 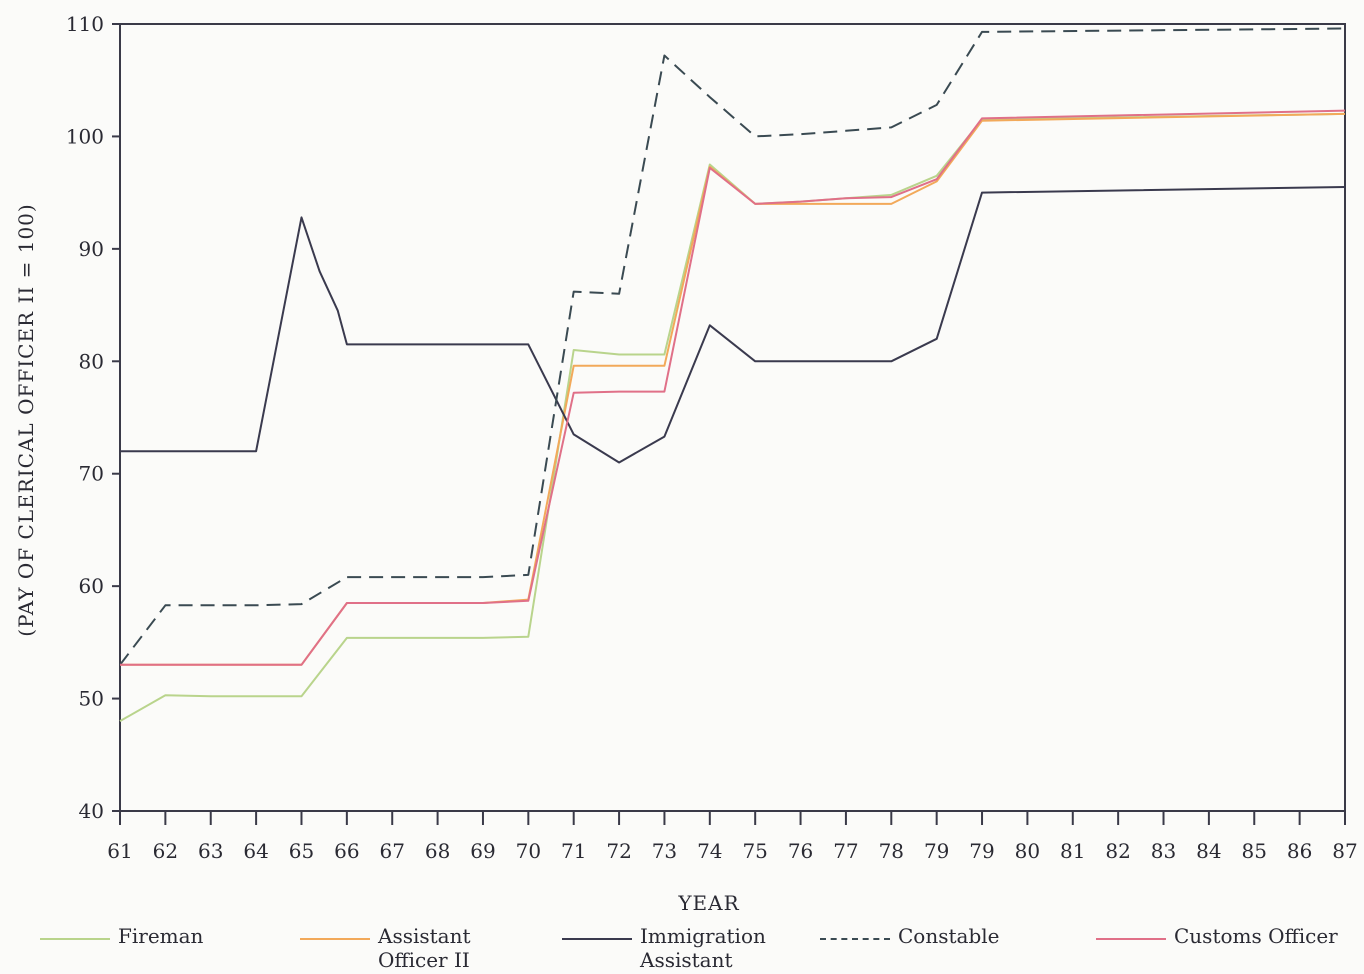 What do you see at coordinates (1208, 851) in the screenshot?
I see `x-tick-label: 84` at bounding box center [1208, 851].